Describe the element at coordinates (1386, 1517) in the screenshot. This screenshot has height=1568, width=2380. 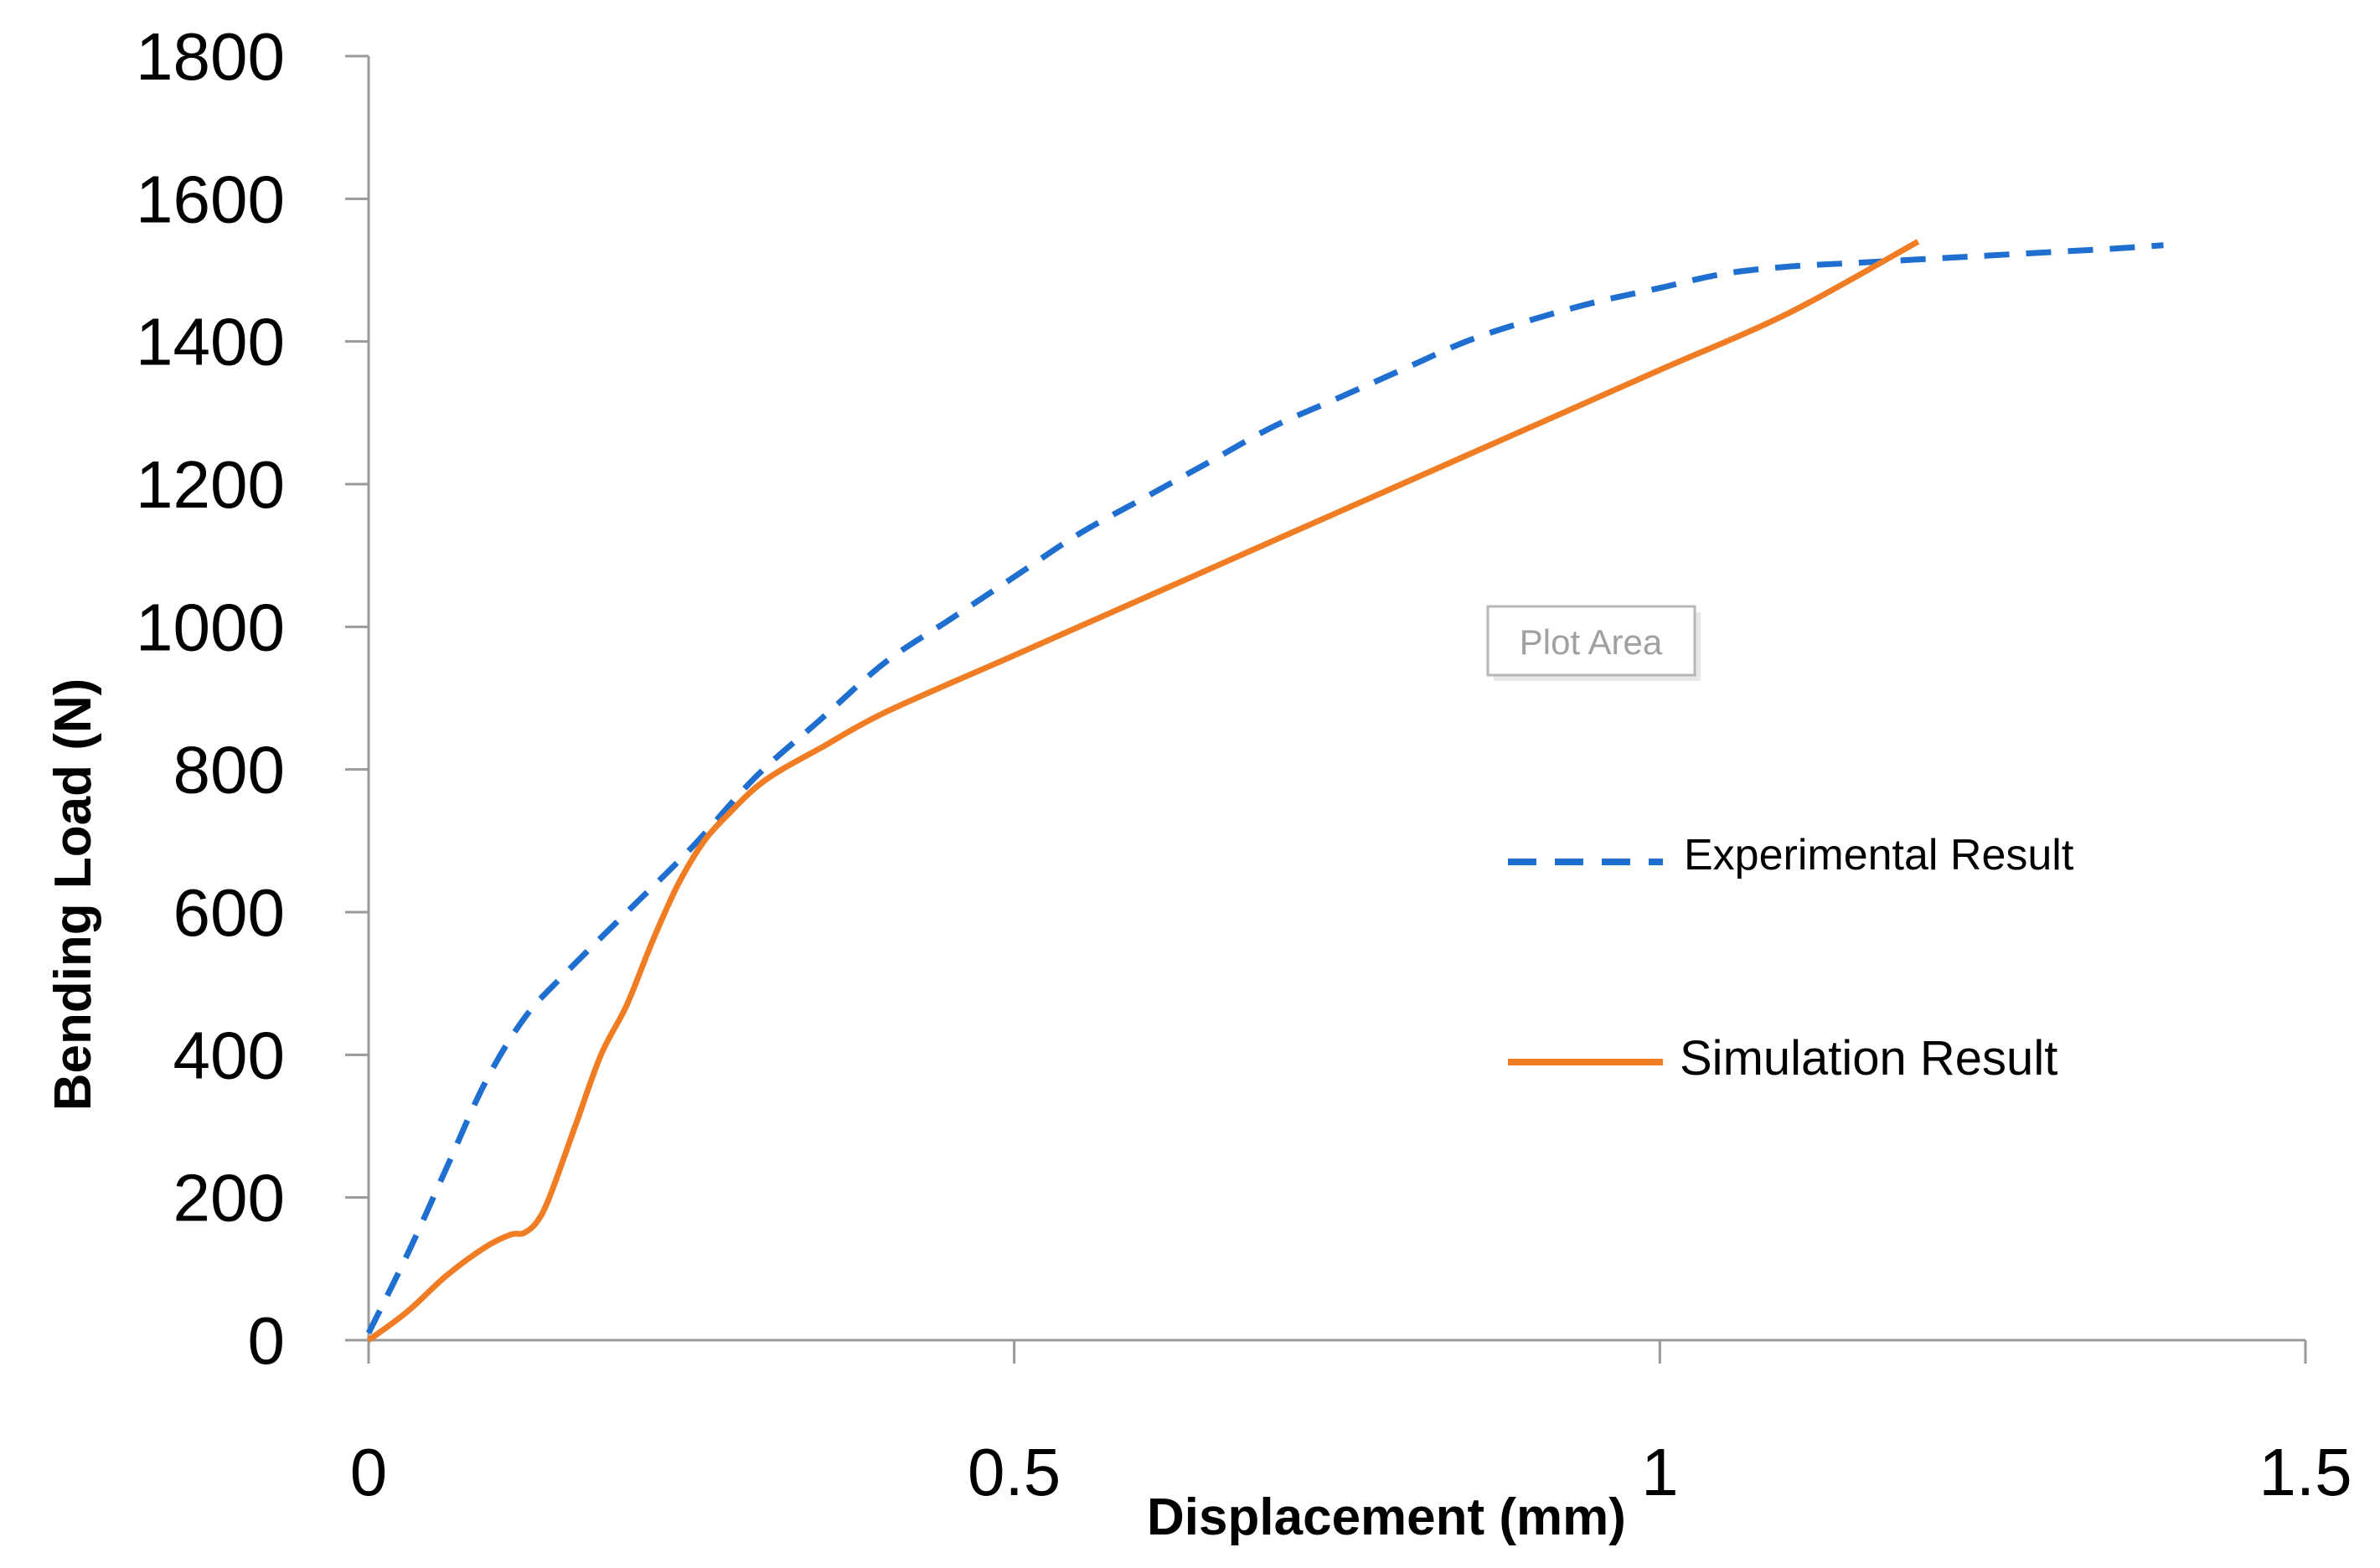
I see `x-axis-title: Displacement (mm)` at that location.